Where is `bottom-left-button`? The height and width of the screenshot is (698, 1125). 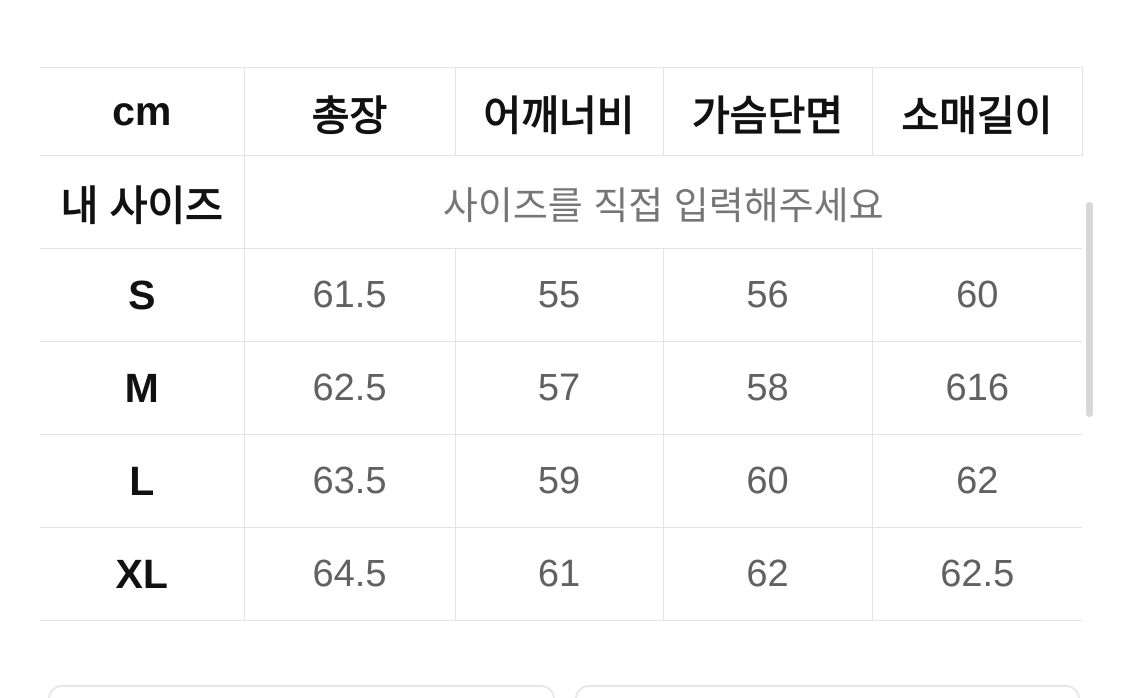
bottom-left-button is located at coordinates (301, 691).